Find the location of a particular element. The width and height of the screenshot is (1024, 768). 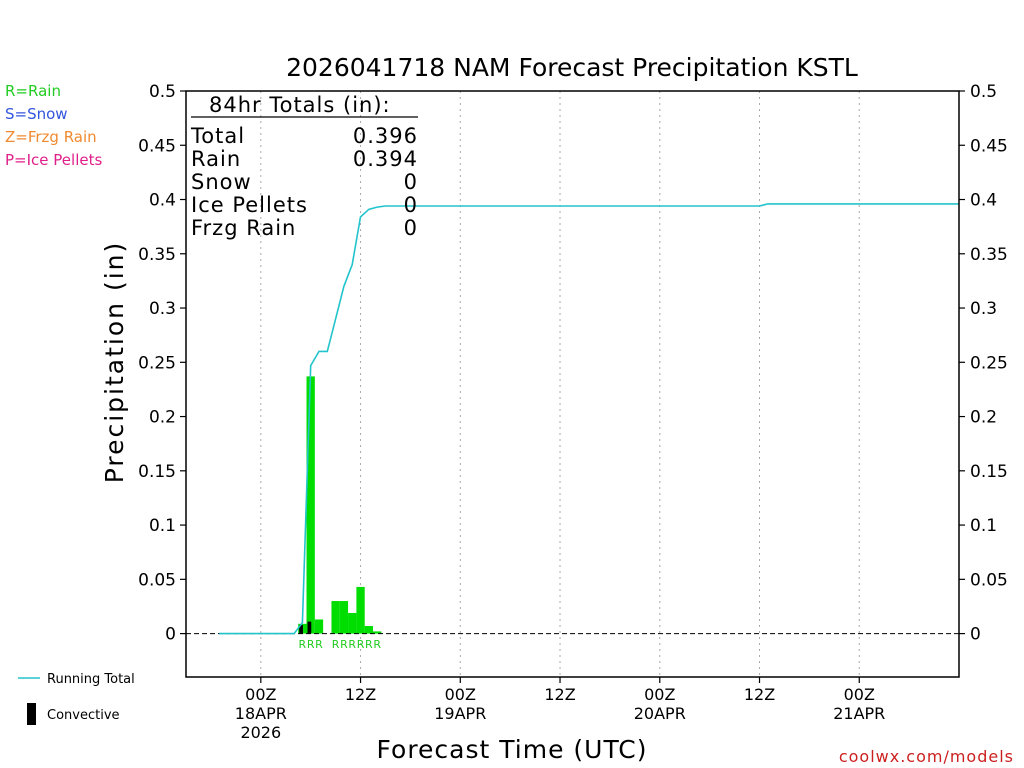

y-tick-label-right: 0.5 is located at coordinates (983, 92).